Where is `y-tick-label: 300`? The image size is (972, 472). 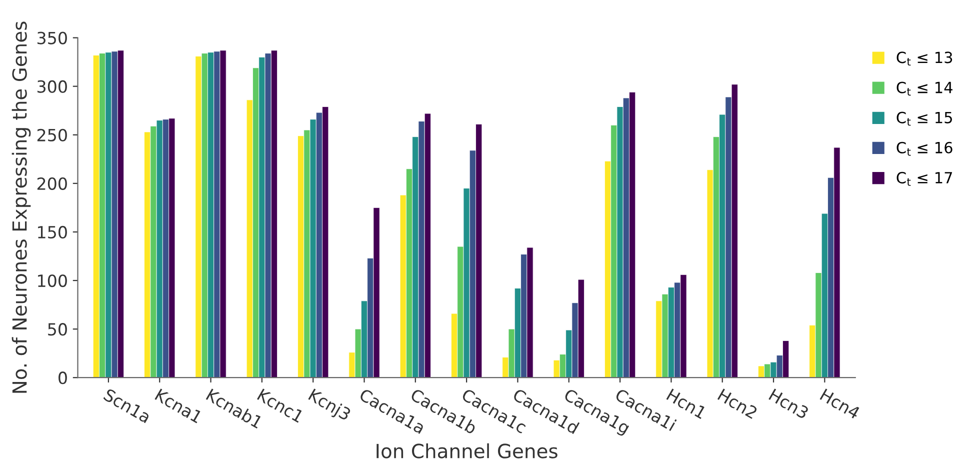 y-tick-label: 300 is located at coordinates (52, 86).